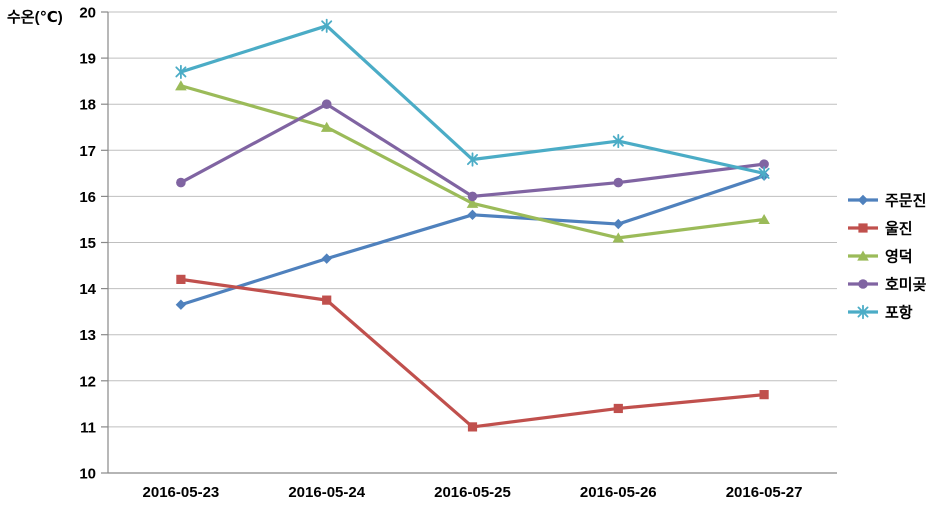  What do you see at coordinates (87, 105) in the screenshot?
I see `y-tick-label: 18` at bounding box center [87, 105].